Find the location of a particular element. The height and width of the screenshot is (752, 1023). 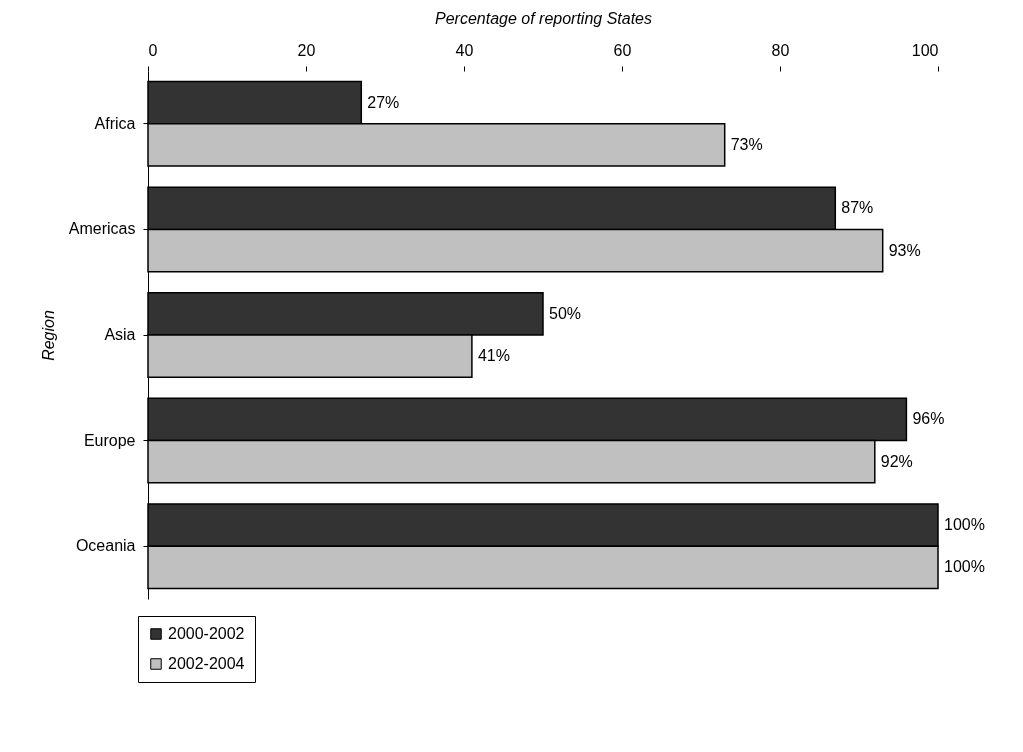

data-label: 27% is located at coordinates (383, 102).